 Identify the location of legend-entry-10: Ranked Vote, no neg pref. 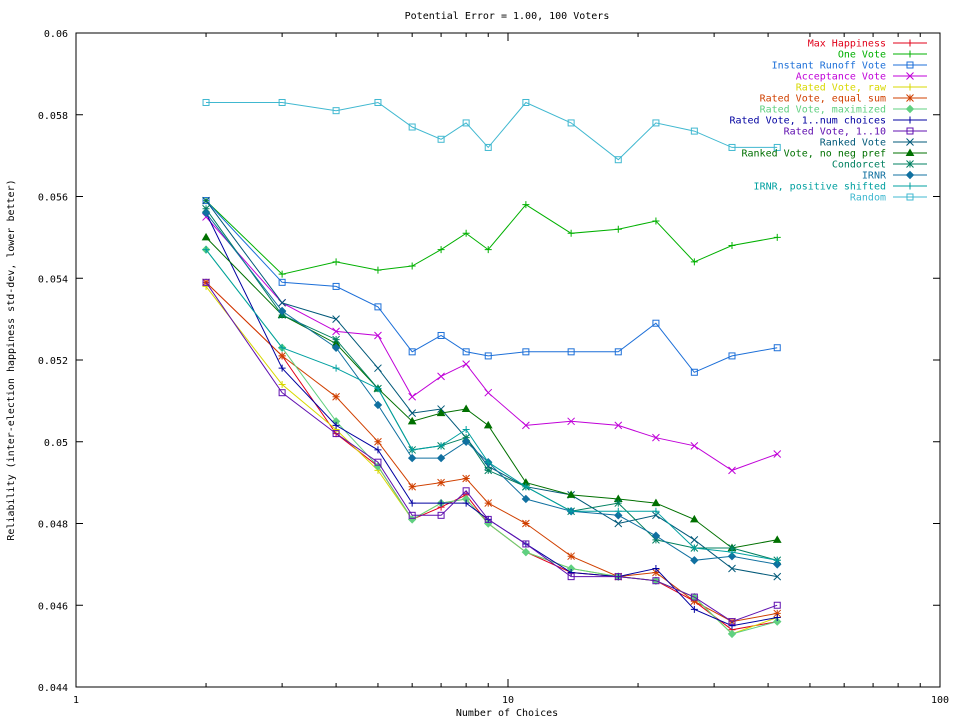
(834, 154).